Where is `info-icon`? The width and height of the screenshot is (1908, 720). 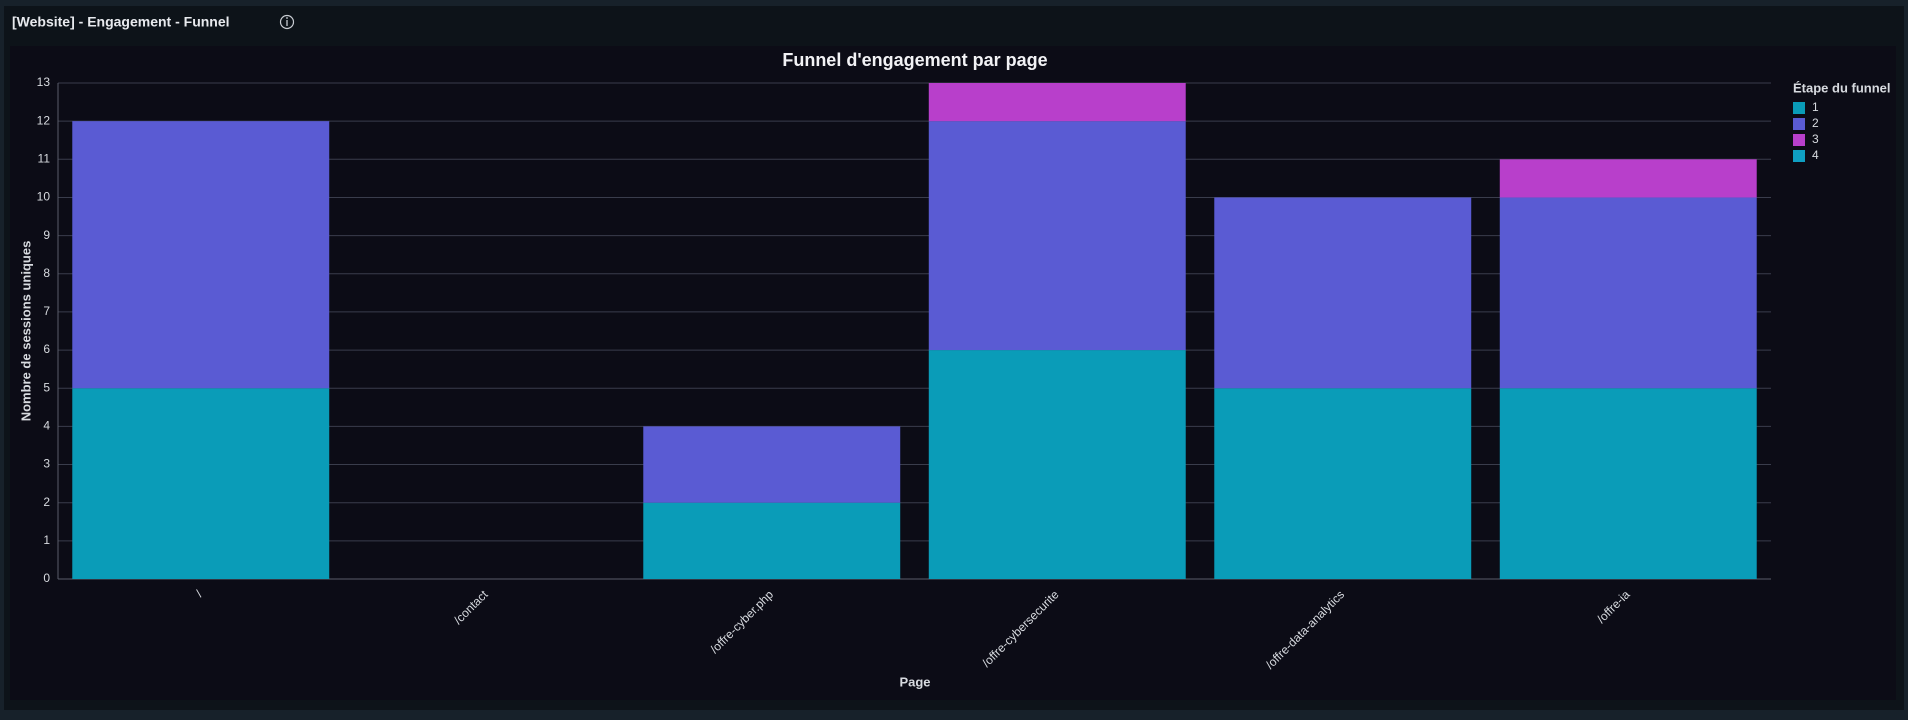
info-icon is located at coordinates (287, 22).